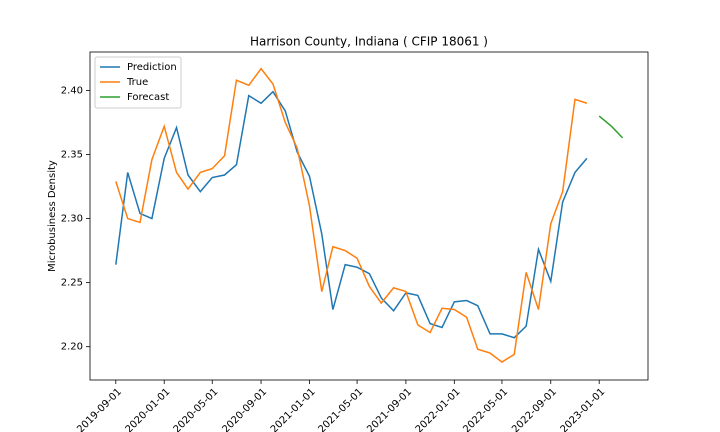  I want to click on y-tick-label: 2.20, so click(72, 347).